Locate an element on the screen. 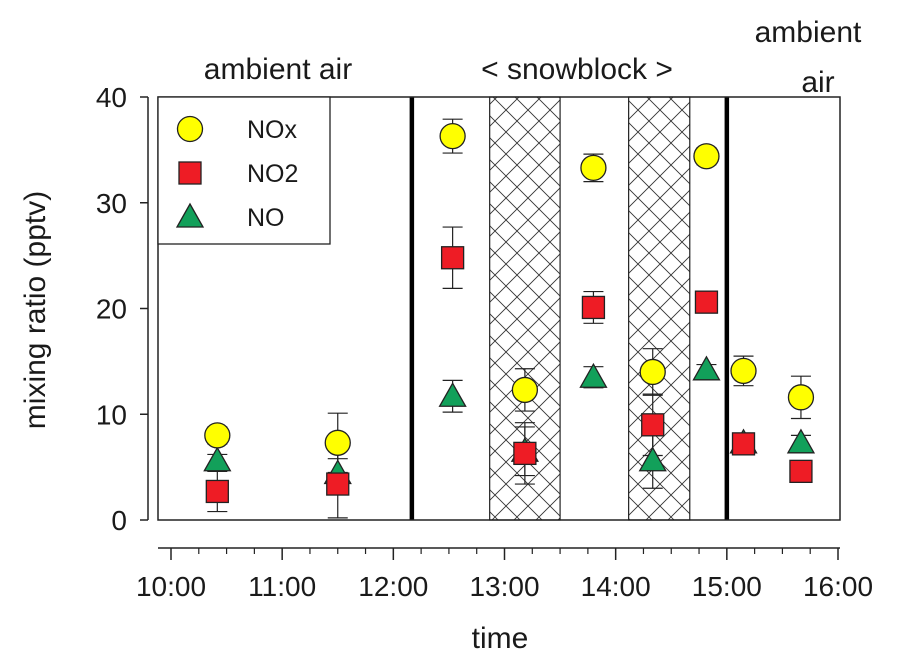 Image resolution: width=898 pixels, height=657 pixels. x-tick-label-1600: 16:00 is located at coordinates (838, 586).